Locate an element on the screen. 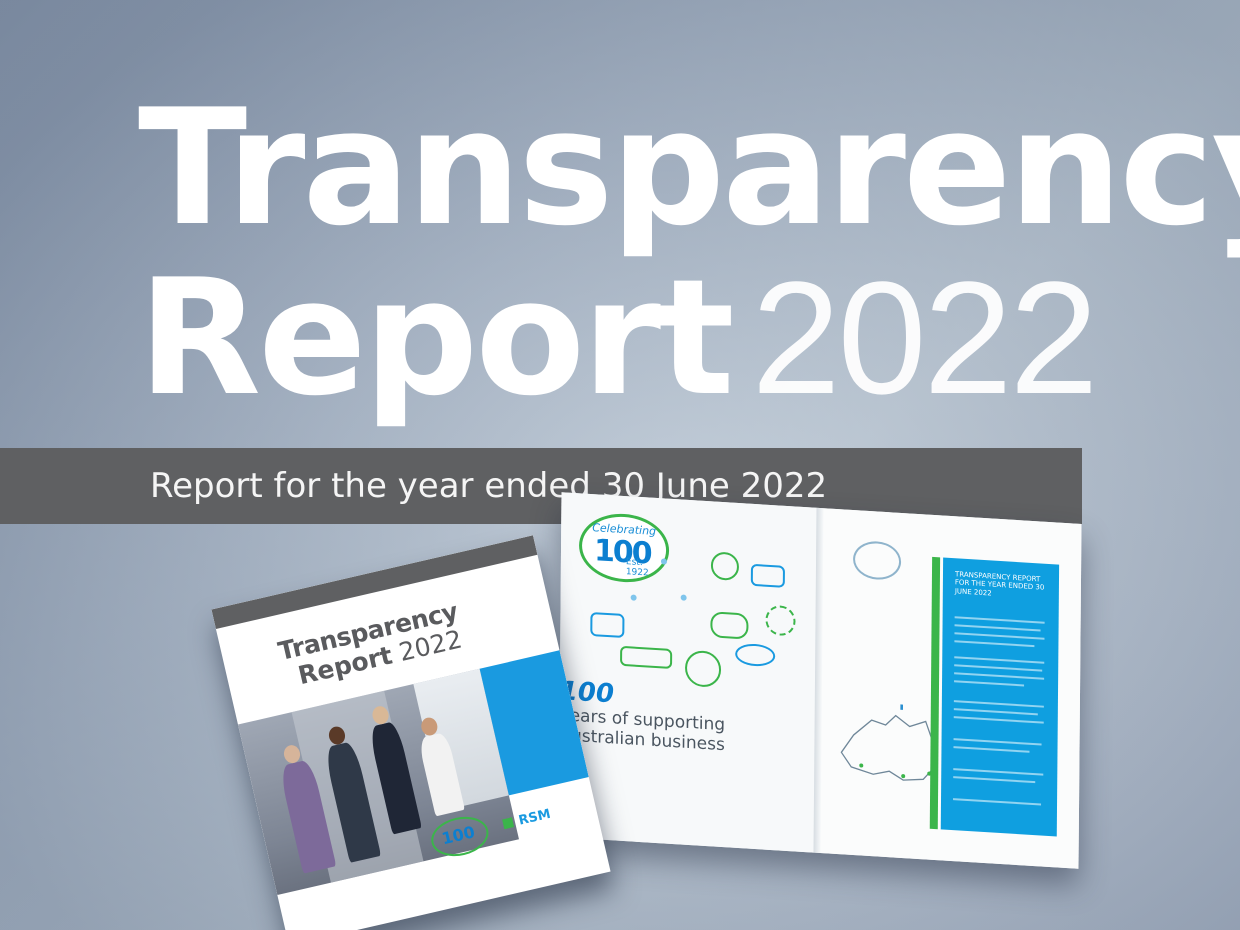  headline-line-2: Report 2022 is located at coordinates (618, 338).